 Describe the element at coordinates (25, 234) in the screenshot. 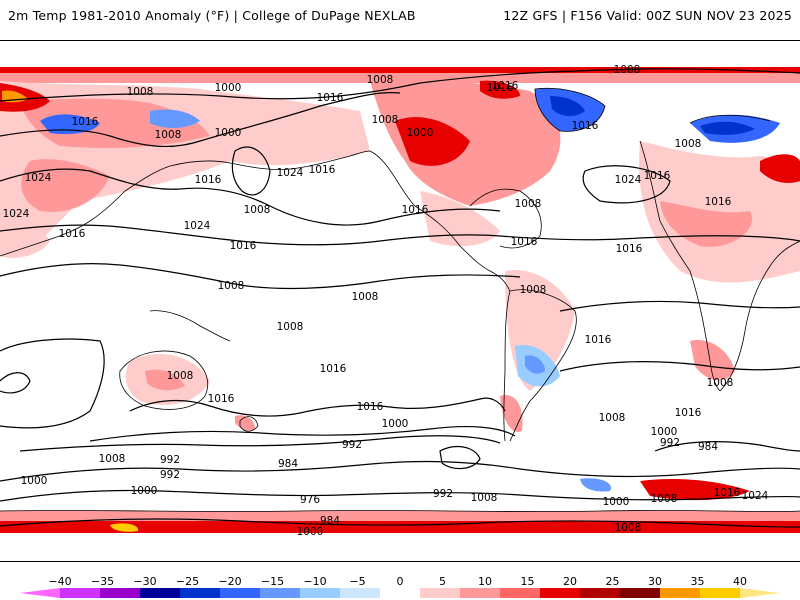

I see `se-asia-warm-region` at that location.